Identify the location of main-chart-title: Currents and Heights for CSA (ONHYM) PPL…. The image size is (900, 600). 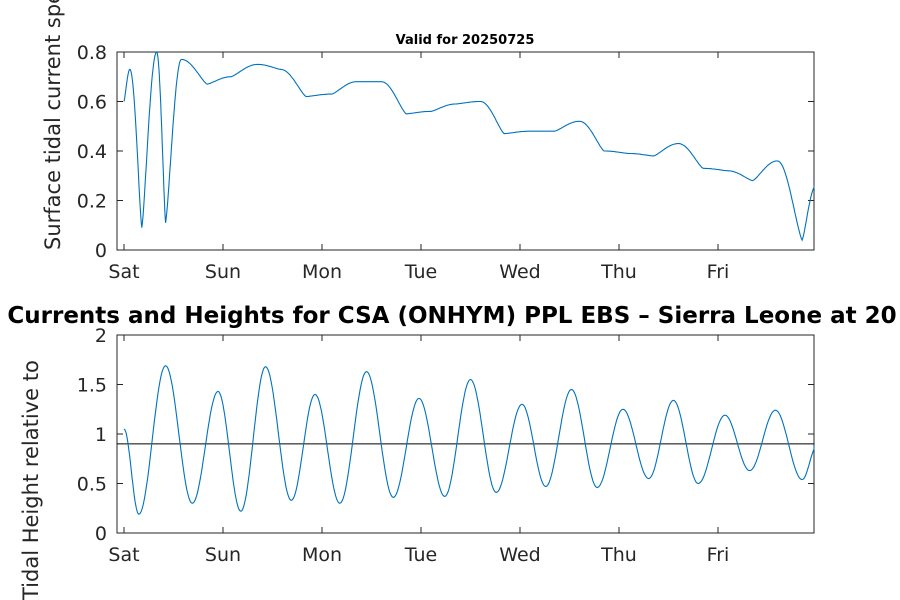
(451, 316).